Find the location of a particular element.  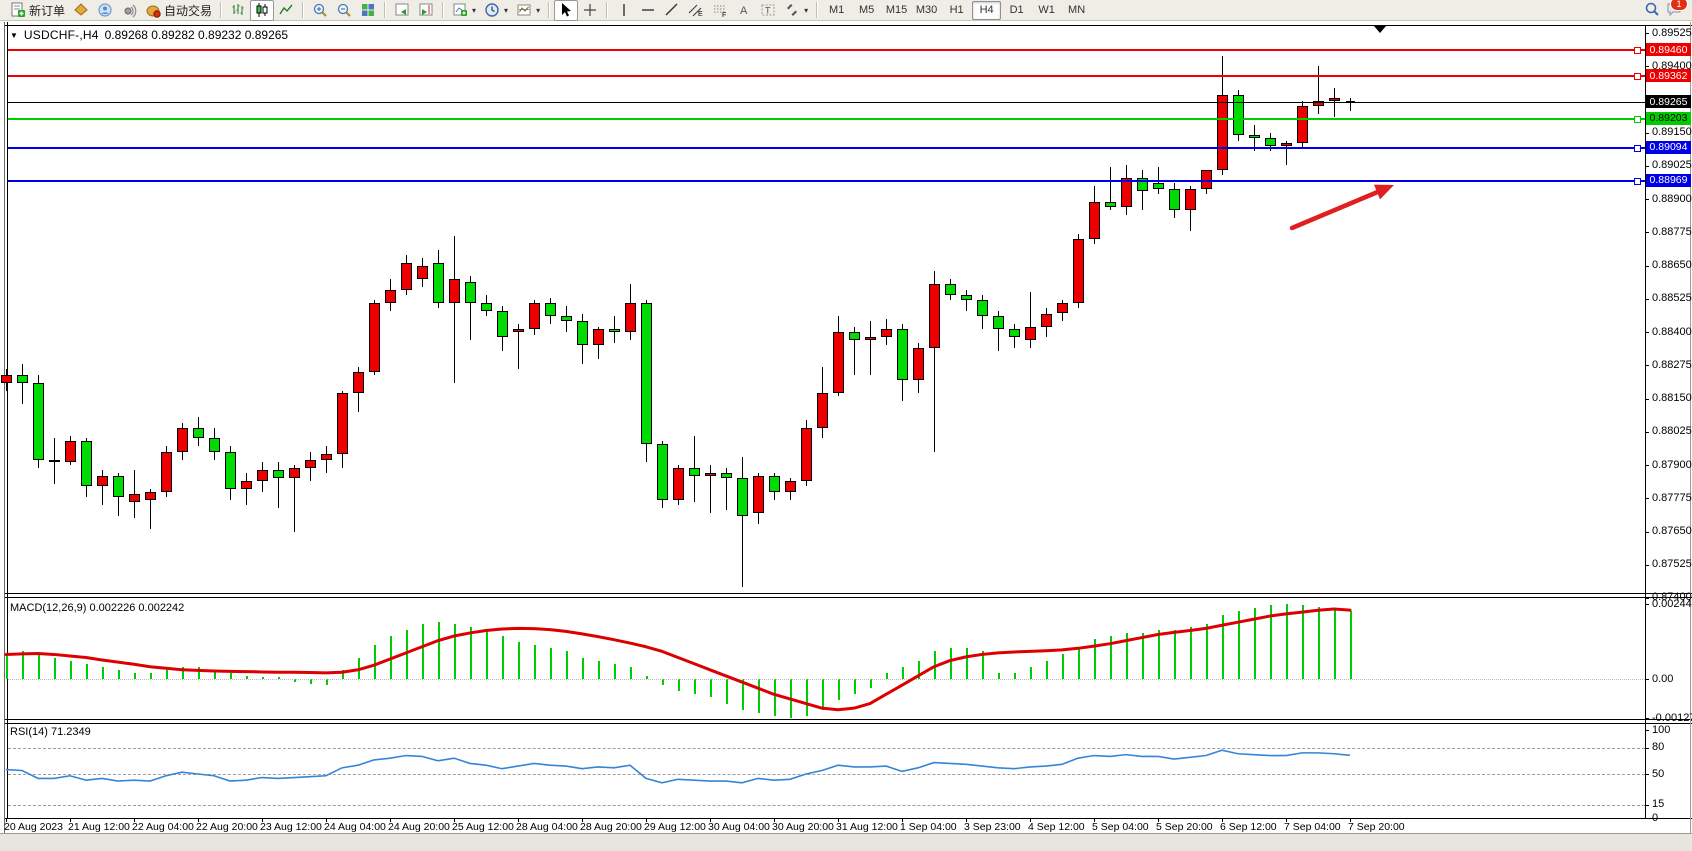

candle-chart-button is located at coordinates (262, 10).